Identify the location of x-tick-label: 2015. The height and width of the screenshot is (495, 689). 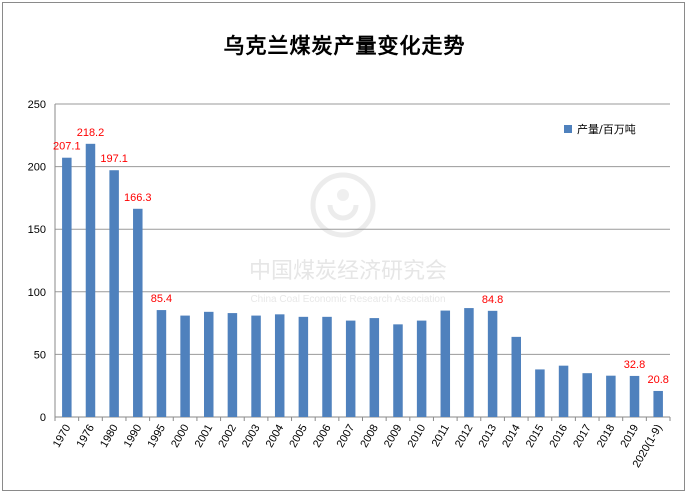
(535, 436).